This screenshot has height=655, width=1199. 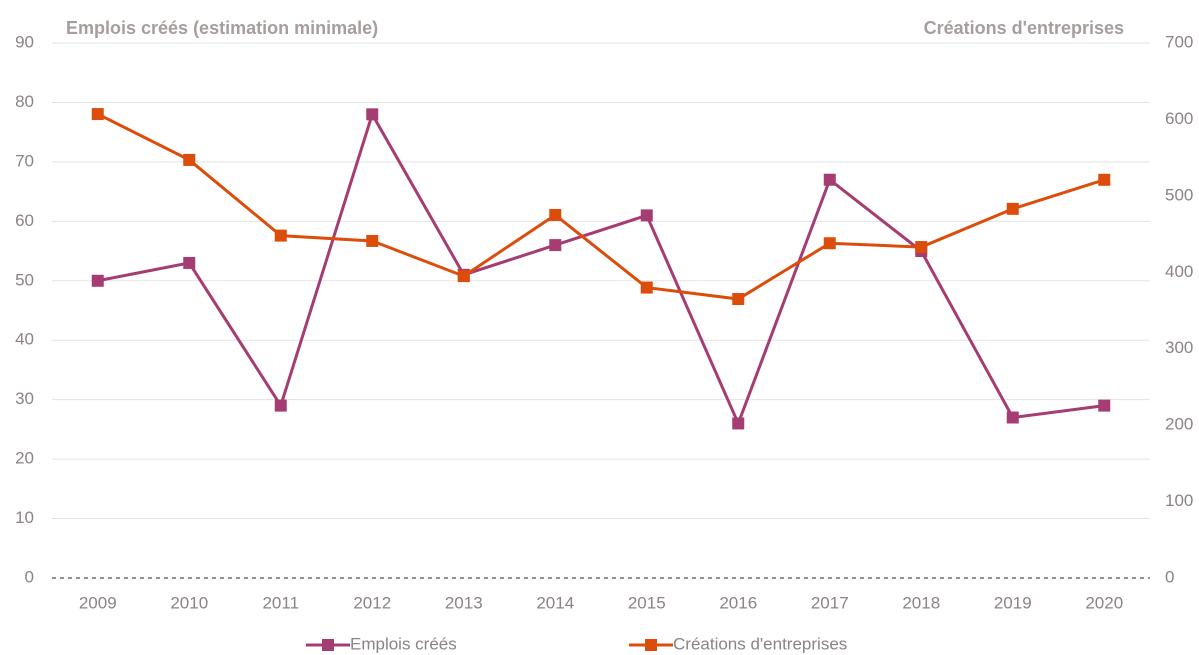 I want to click on x-tick-label: 2017, so click(x=830, y=602).